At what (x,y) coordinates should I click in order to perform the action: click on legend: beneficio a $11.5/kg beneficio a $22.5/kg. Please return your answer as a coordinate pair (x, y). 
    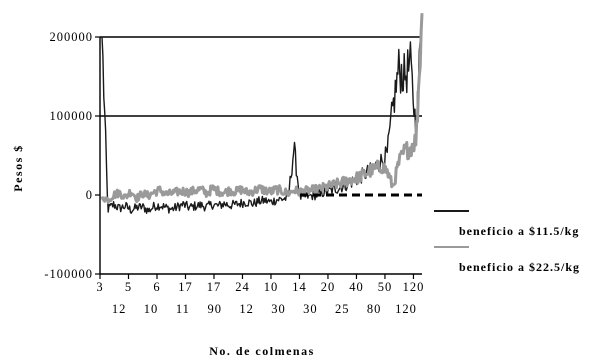
    Looking at the image, I should click on (507, 242).